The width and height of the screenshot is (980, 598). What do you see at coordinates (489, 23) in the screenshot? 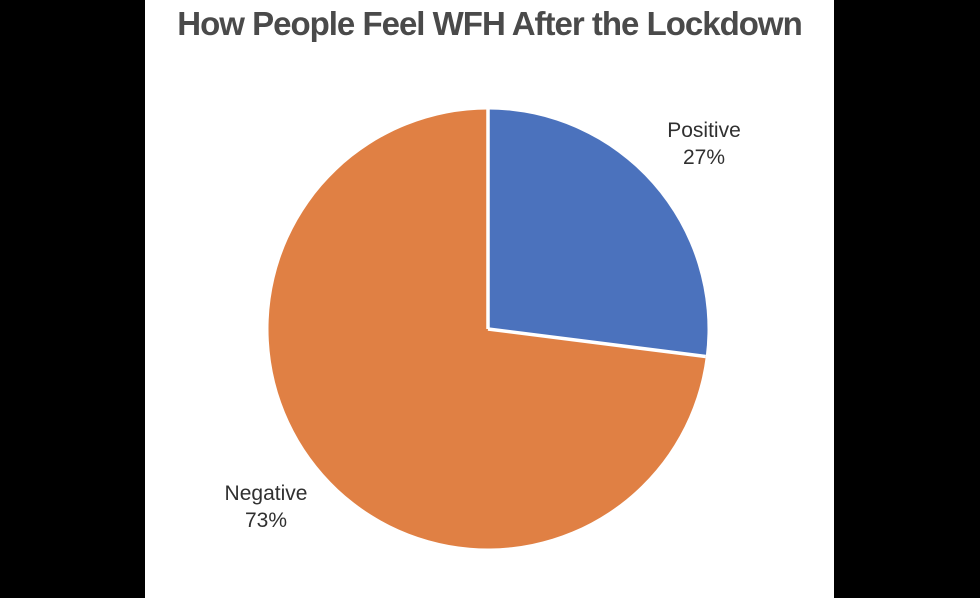
I see `chart-title: How People Feel WFH After the Lockdown` at bounding box center [489, 23].